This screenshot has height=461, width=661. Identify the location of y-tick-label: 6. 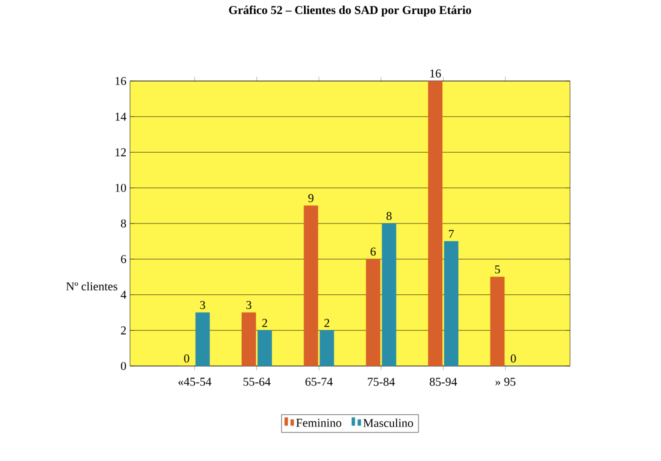
(123, 259).